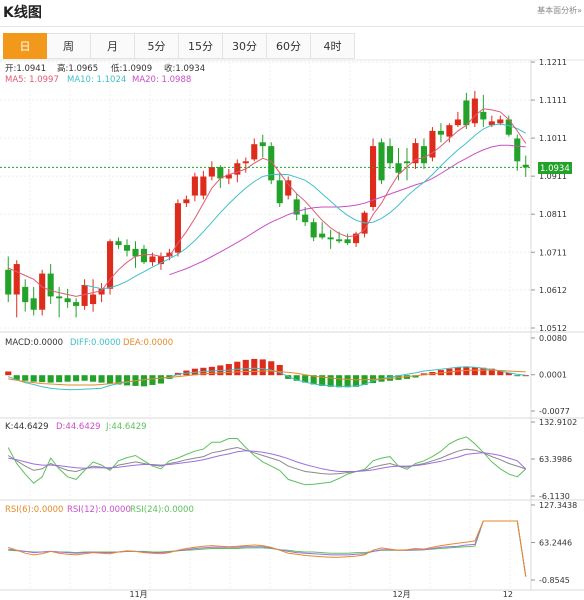 The image size is (584, 600). I want to click on ma20-line, so click(347, 210).